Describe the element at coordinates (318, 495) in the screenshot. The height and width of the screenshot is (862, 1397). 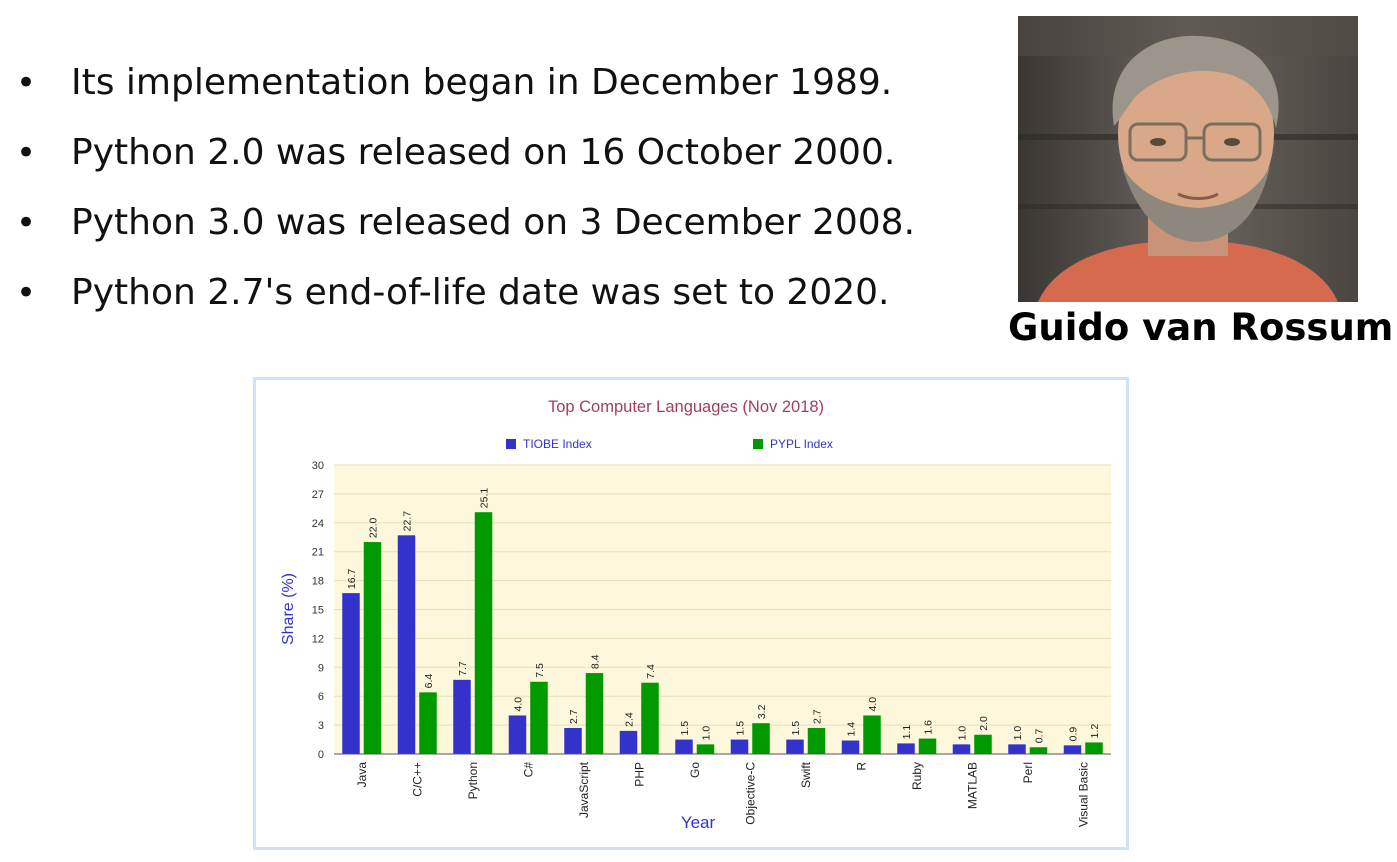
I see `y-tick-label: 27` at that location.